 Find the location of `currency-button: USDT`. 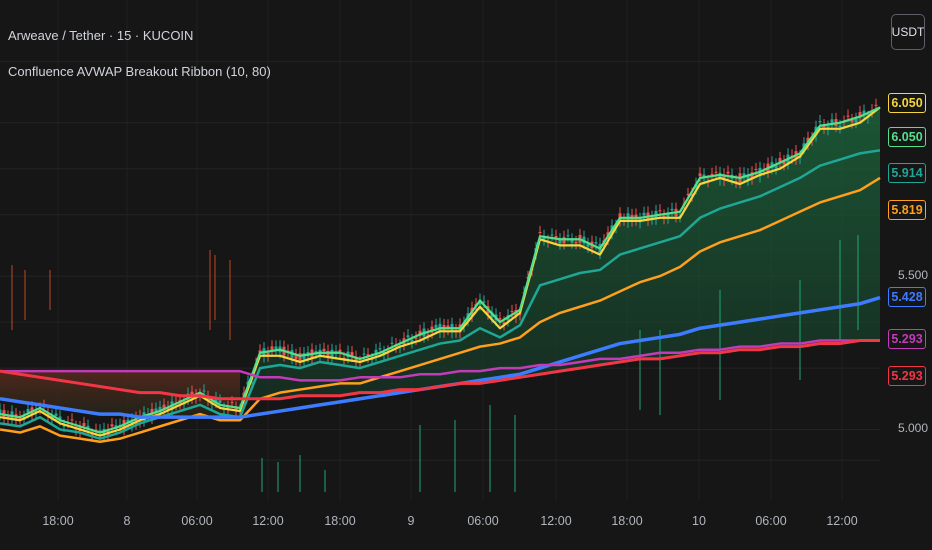

currency-button: USDT is located at coordinates (908, 32).